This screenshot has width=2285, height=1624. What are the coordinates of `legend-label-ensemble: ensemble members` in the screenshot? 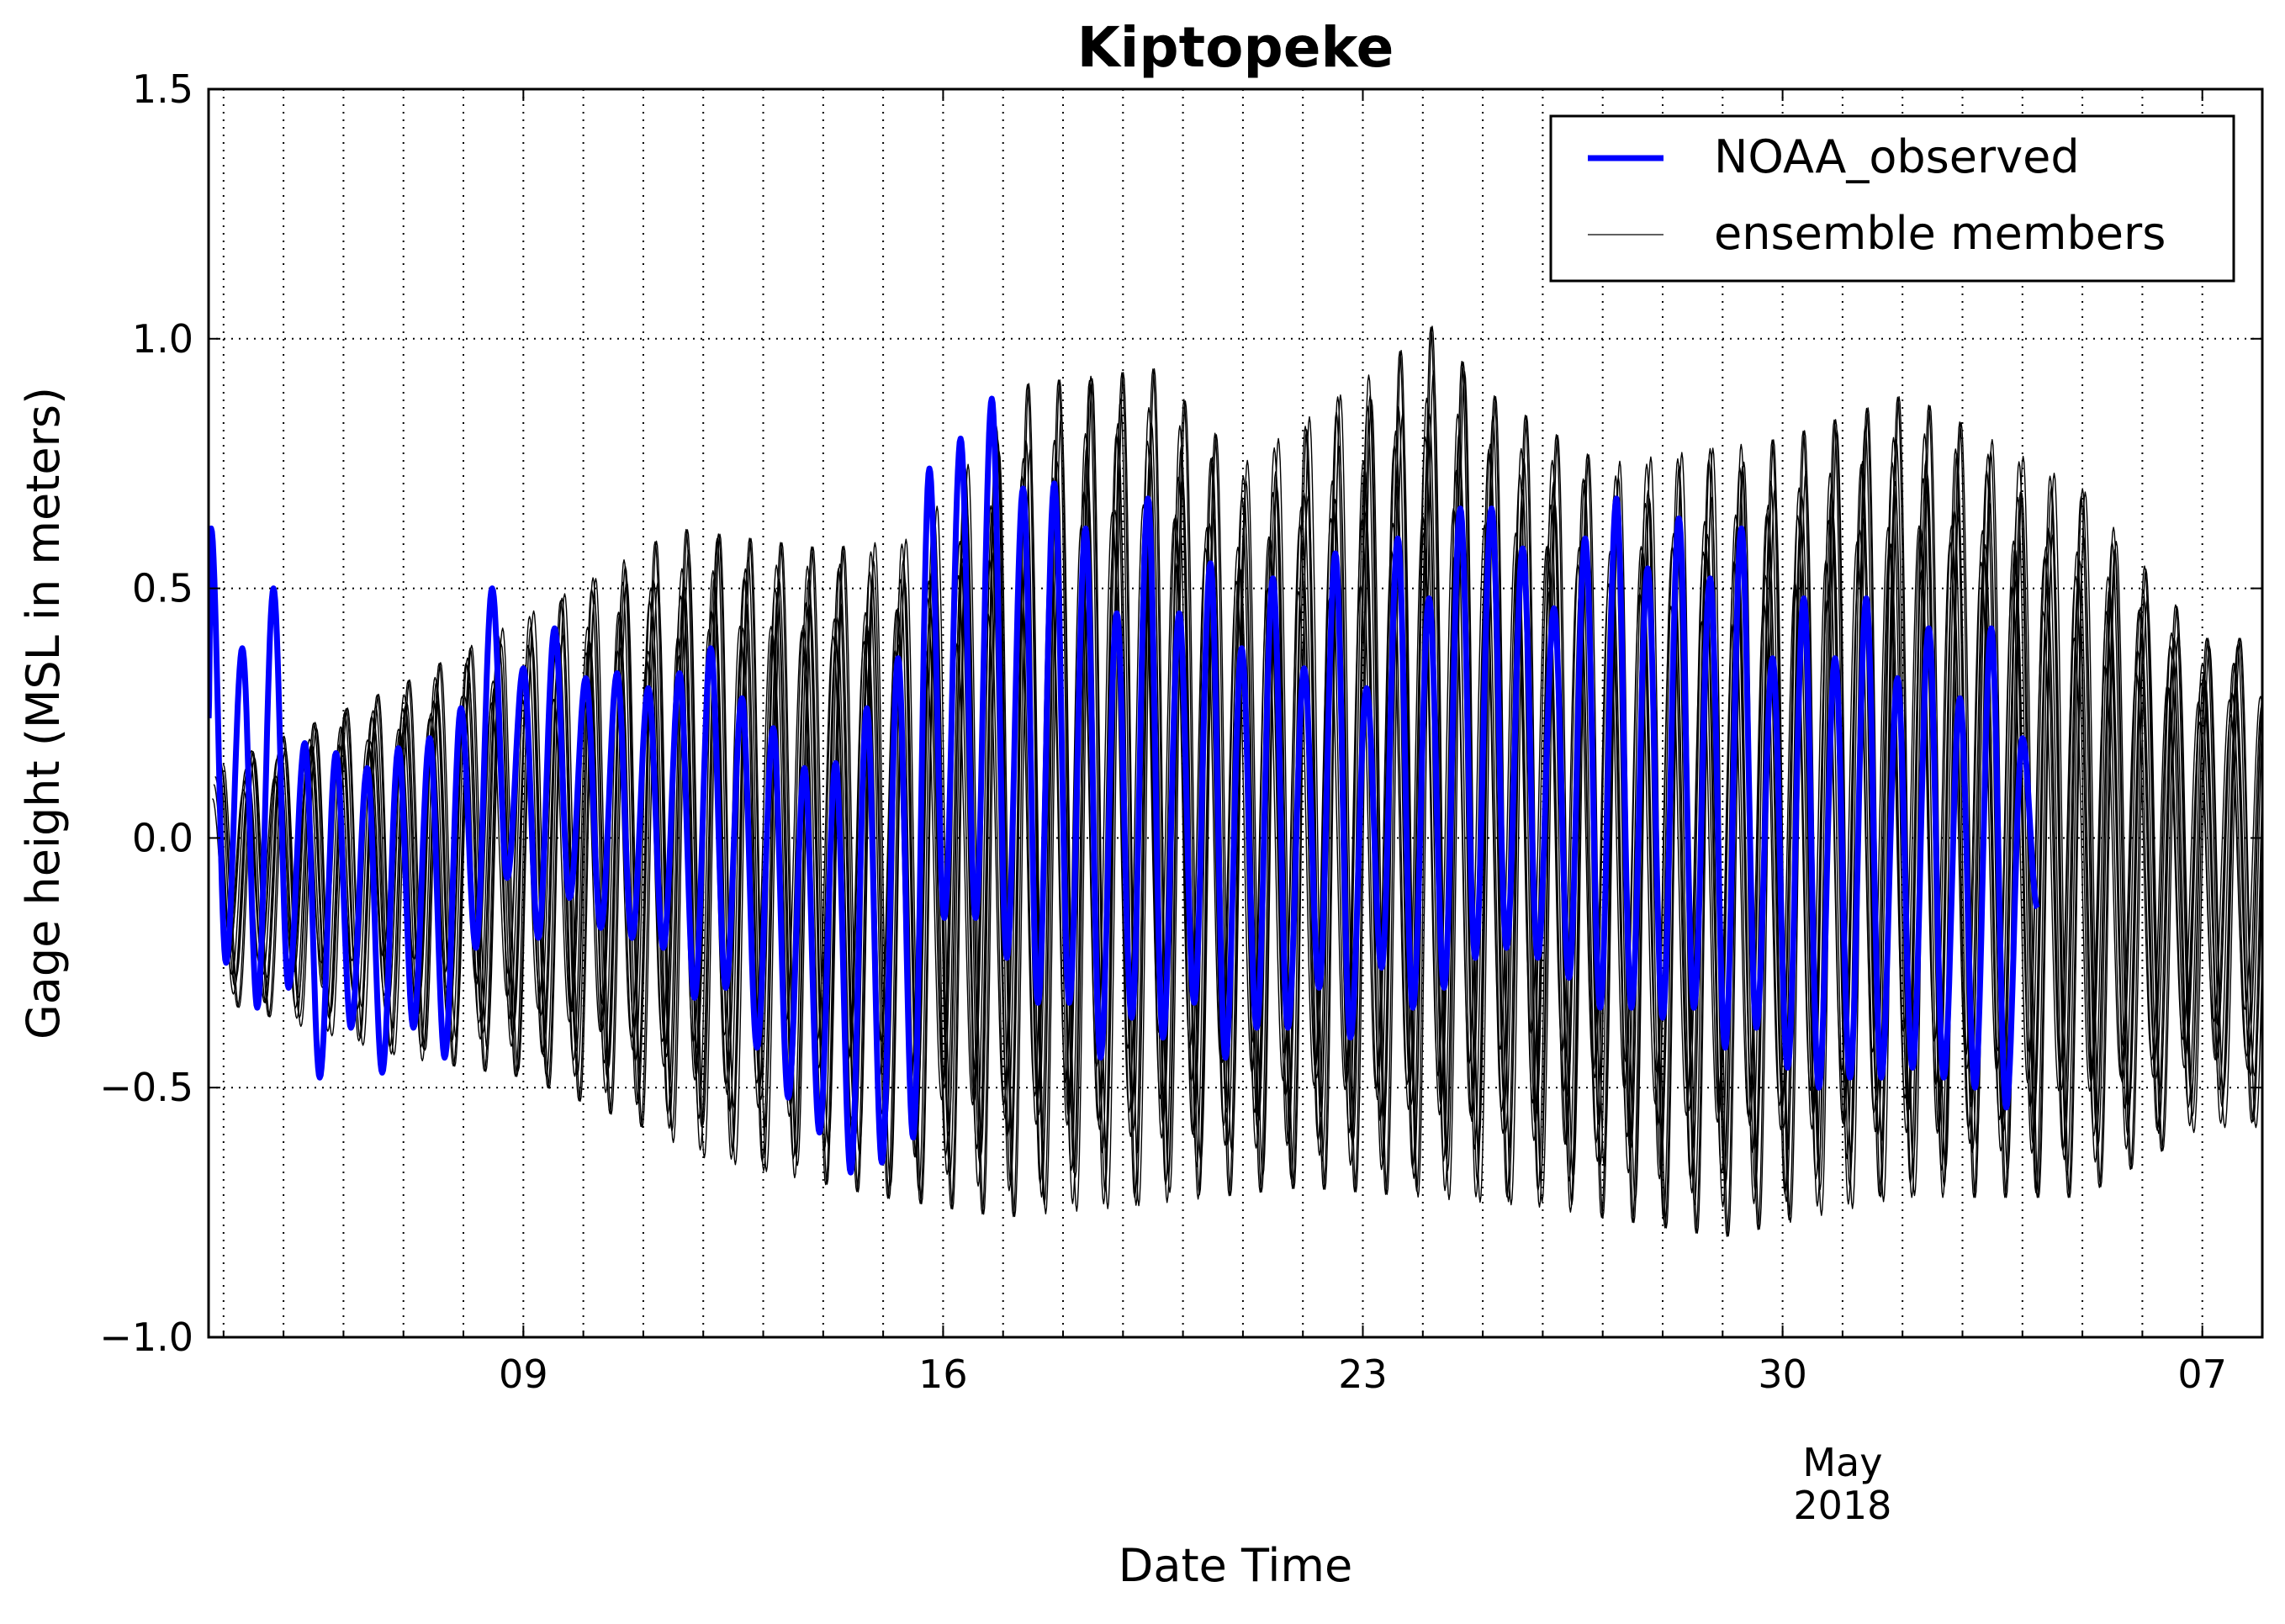 It's located at (1940, 233).